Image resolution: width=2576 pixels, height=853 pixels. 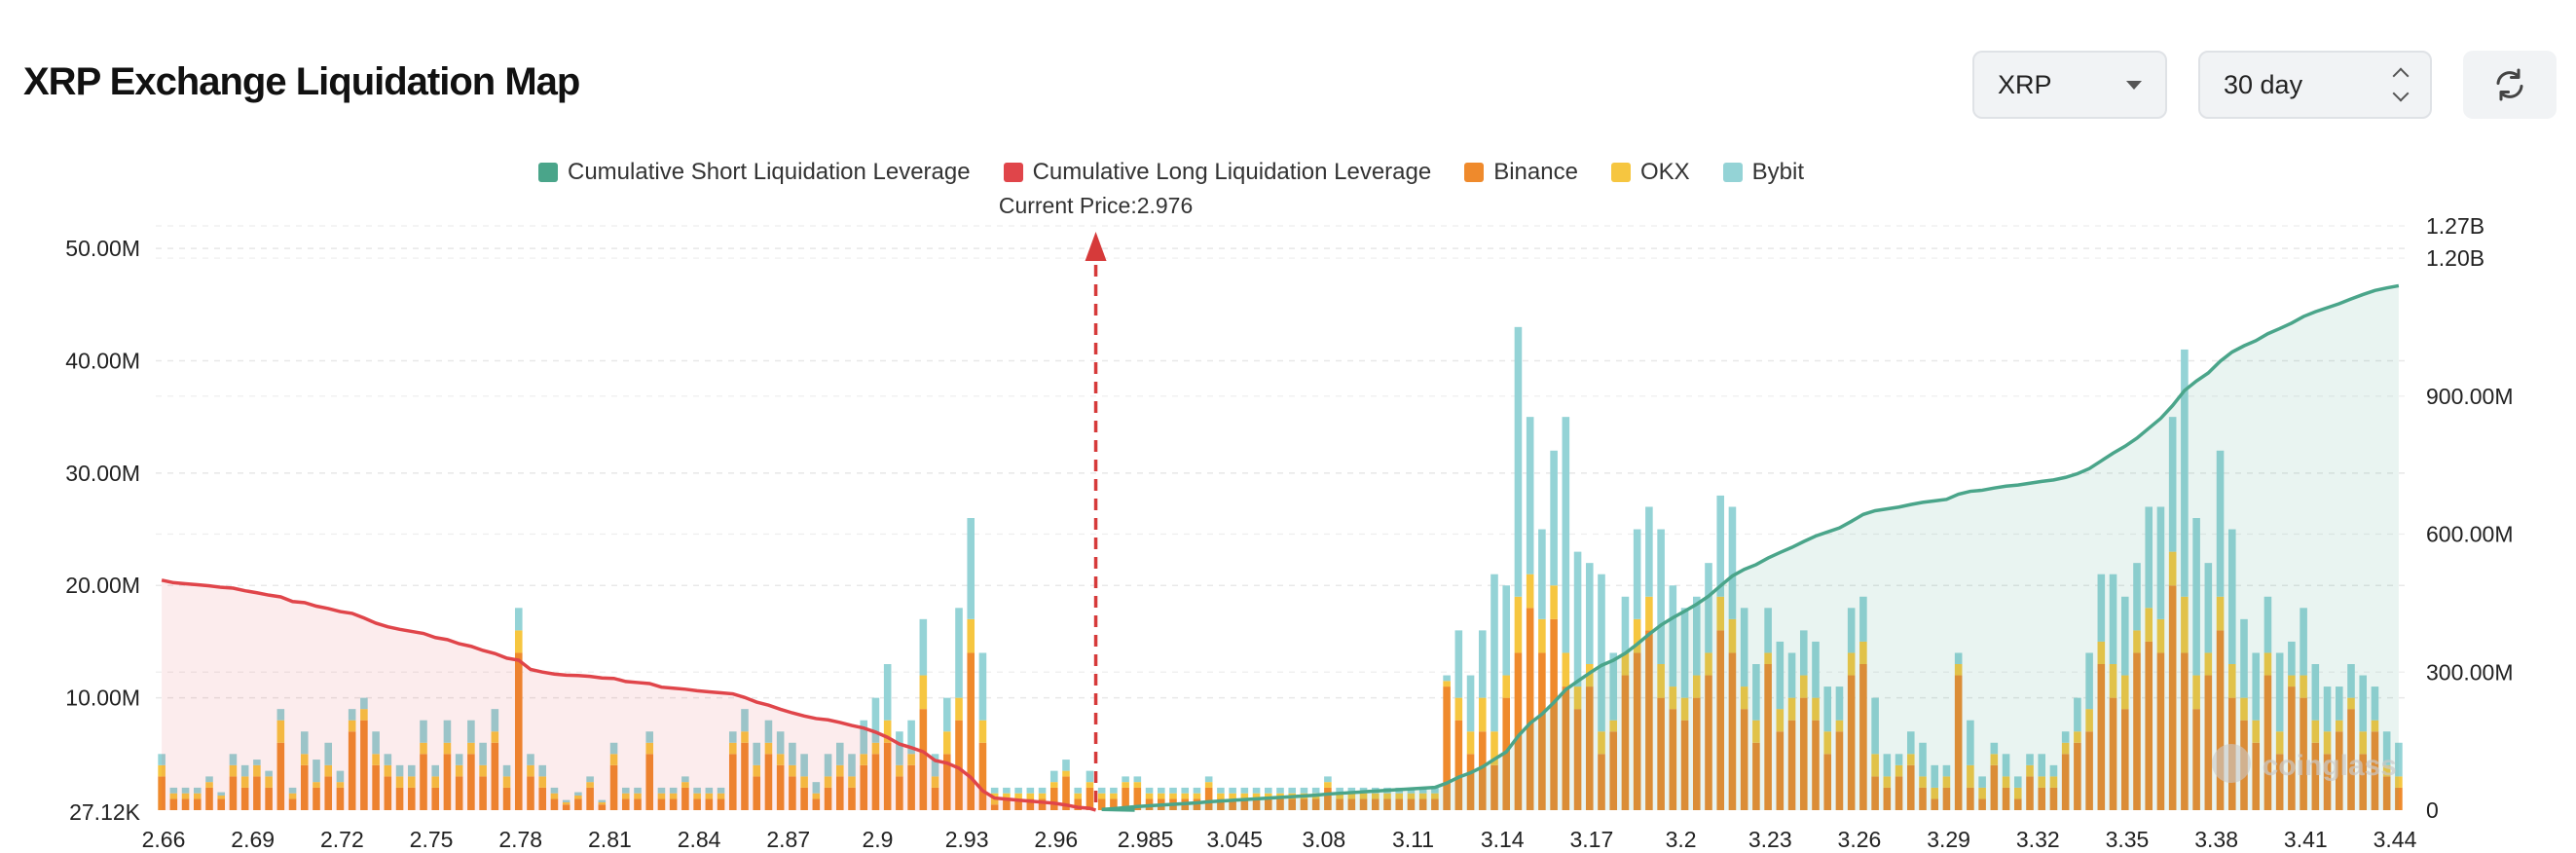 What do you see at coordinates (967, 840) in the screenshot?
I see `x-tick-label: 2.93` at bounding box center [967, 840].